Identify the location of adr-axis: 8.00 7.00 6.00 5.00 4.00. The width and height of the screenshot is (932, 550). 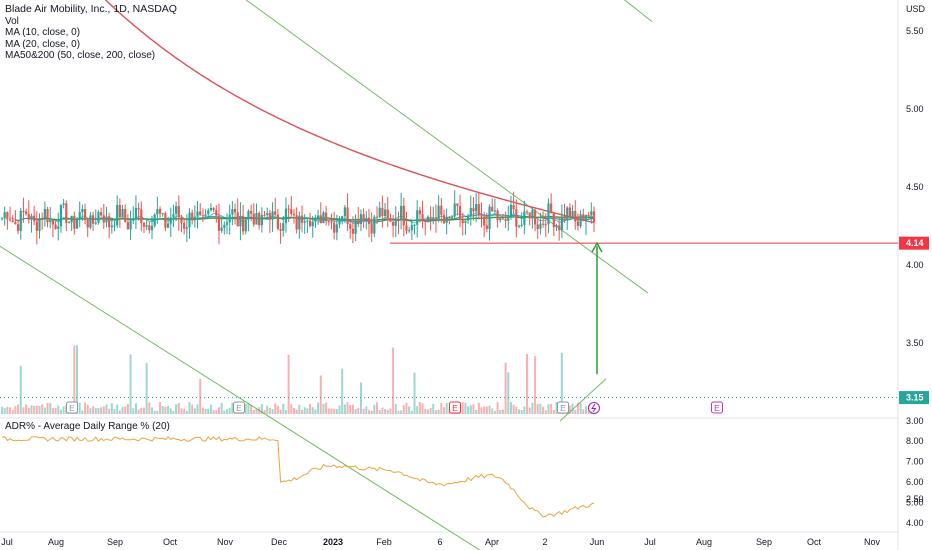
(915, 482).